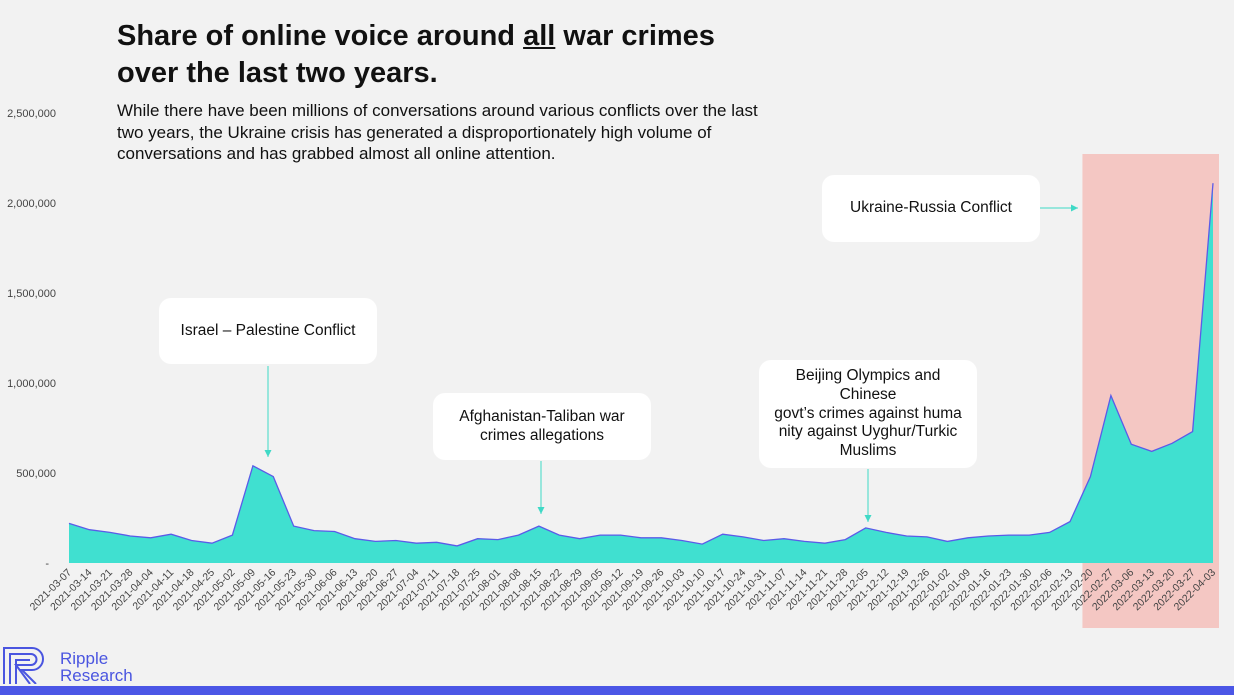 Image resolution: width=1234 pixels, height=695 pixels. What do you see at coordinates (541, 487) in the screenshot?
I see `arrow-afghanistan` at bounding box center [541, 487].